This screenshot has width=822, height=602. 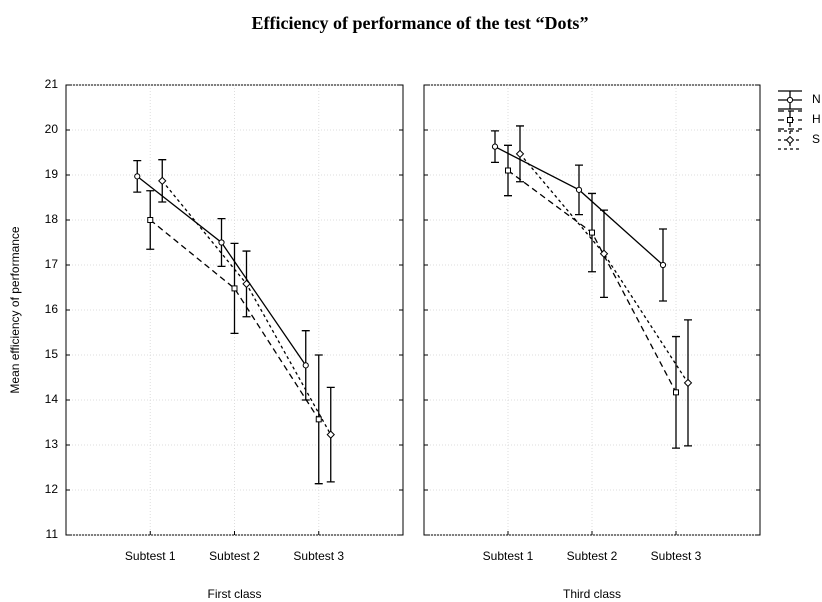 I want to click on y-tick-label: 20, so click(x=52, y=129).